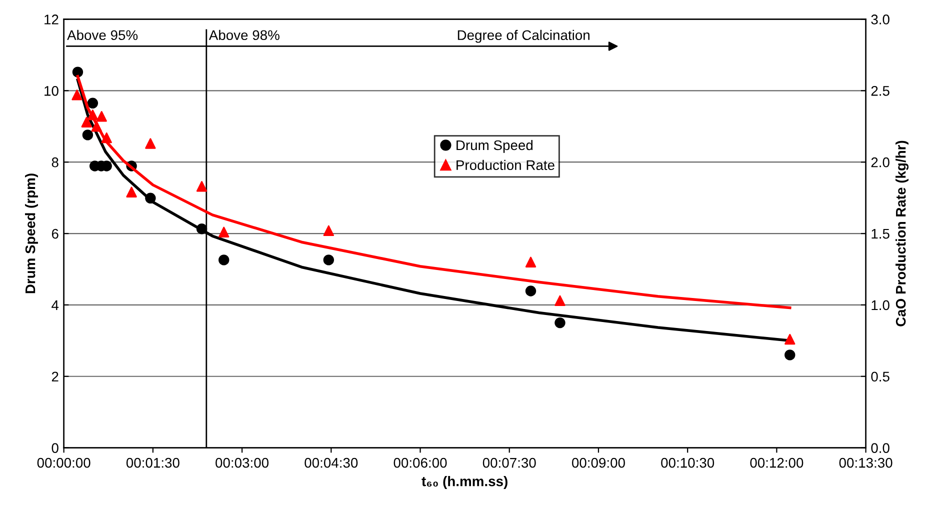 The width and height of the screenshot is (925, 506). What do you see at coordinates (55, 162) in the screenshot?
I see `y-tick-label: 8` at bounding box center [55, 162].